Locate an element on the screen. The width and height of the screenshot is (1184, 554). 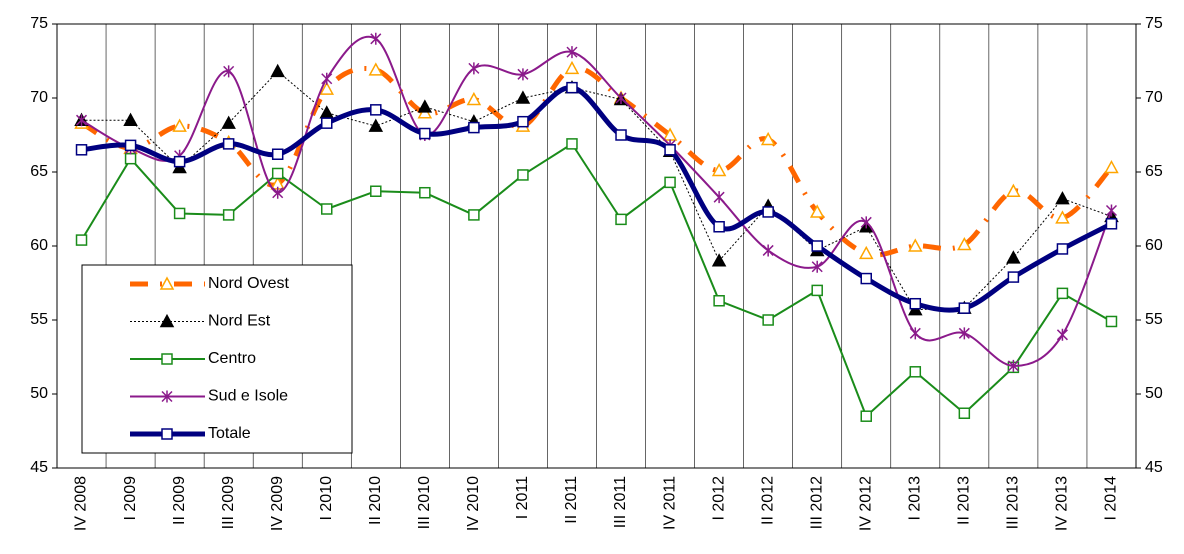
legend-label: Totale is located at coordinates (229, 433).